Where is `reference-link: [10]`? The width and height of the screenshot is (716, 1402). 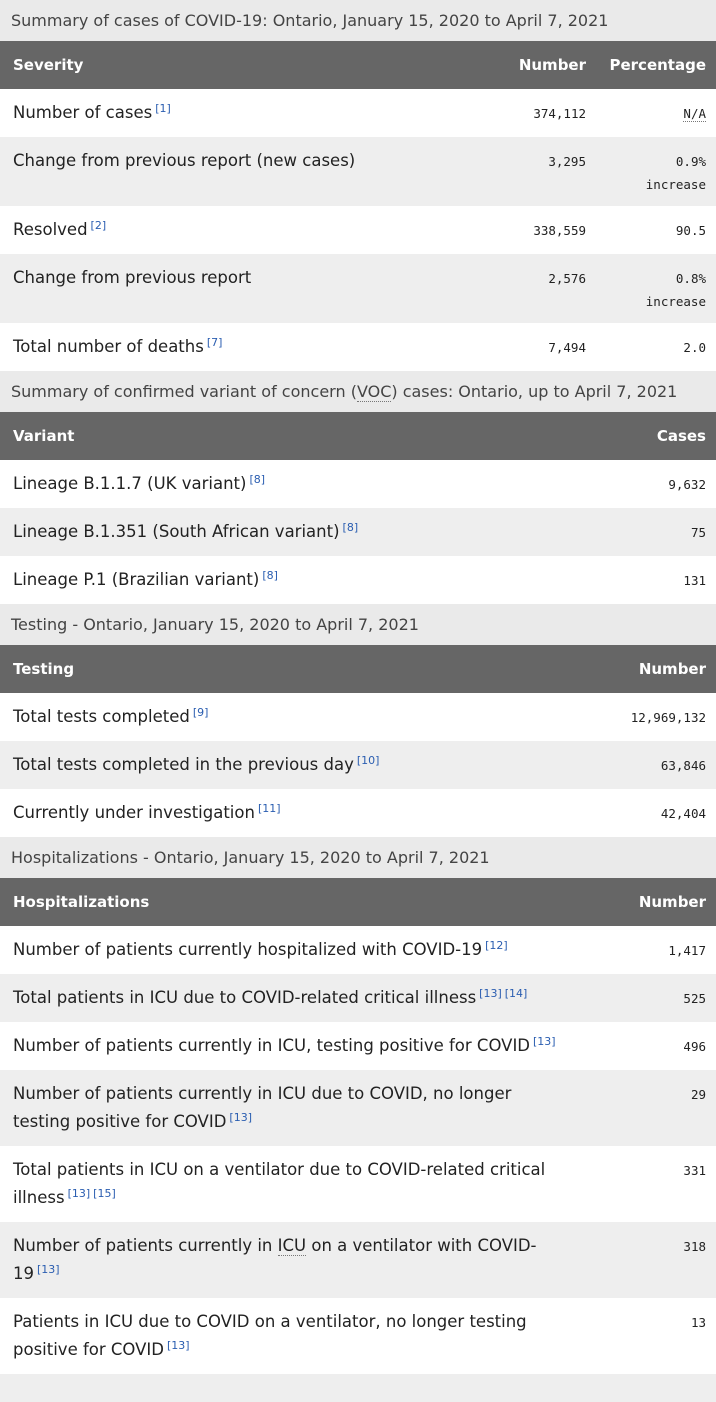
reference-link: [10] is located at coordinates (368, 760).